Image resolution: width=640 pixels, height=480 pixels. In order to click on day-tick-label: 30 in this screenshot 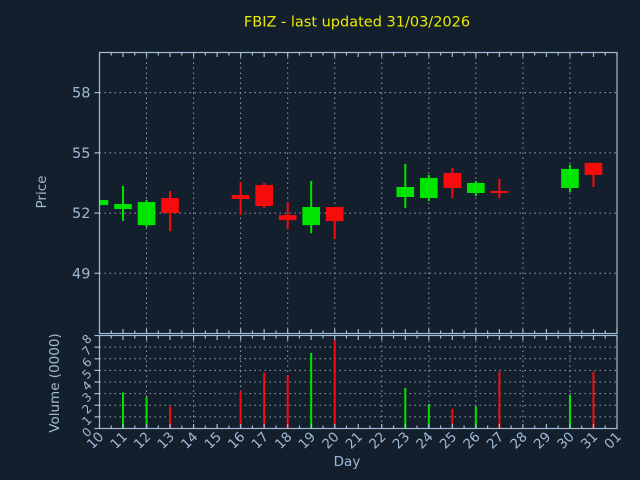, I will do `click(565, 440)`.